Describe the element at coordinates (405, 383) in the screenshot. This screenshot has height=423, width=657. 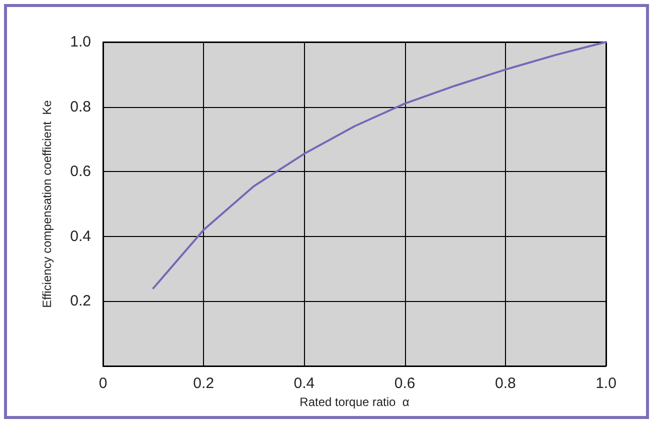
I see `x-tick-label: 0.6` at that location.